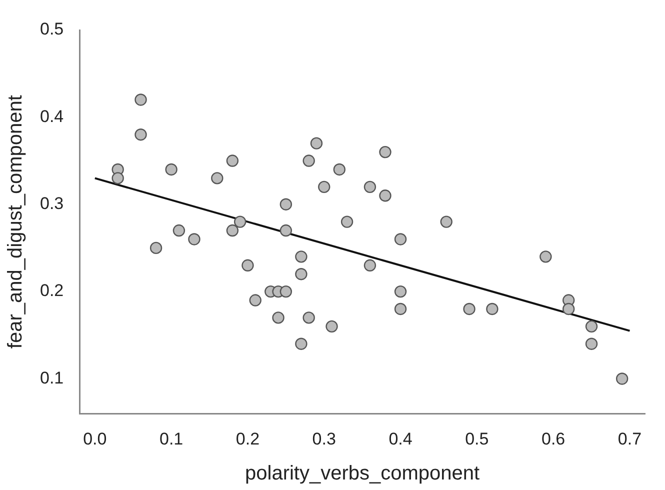  What do you see at coordinates (248, 438) in the screenshot?
I see `x-tick-label: 0.2` at bounding box center [248, 438].